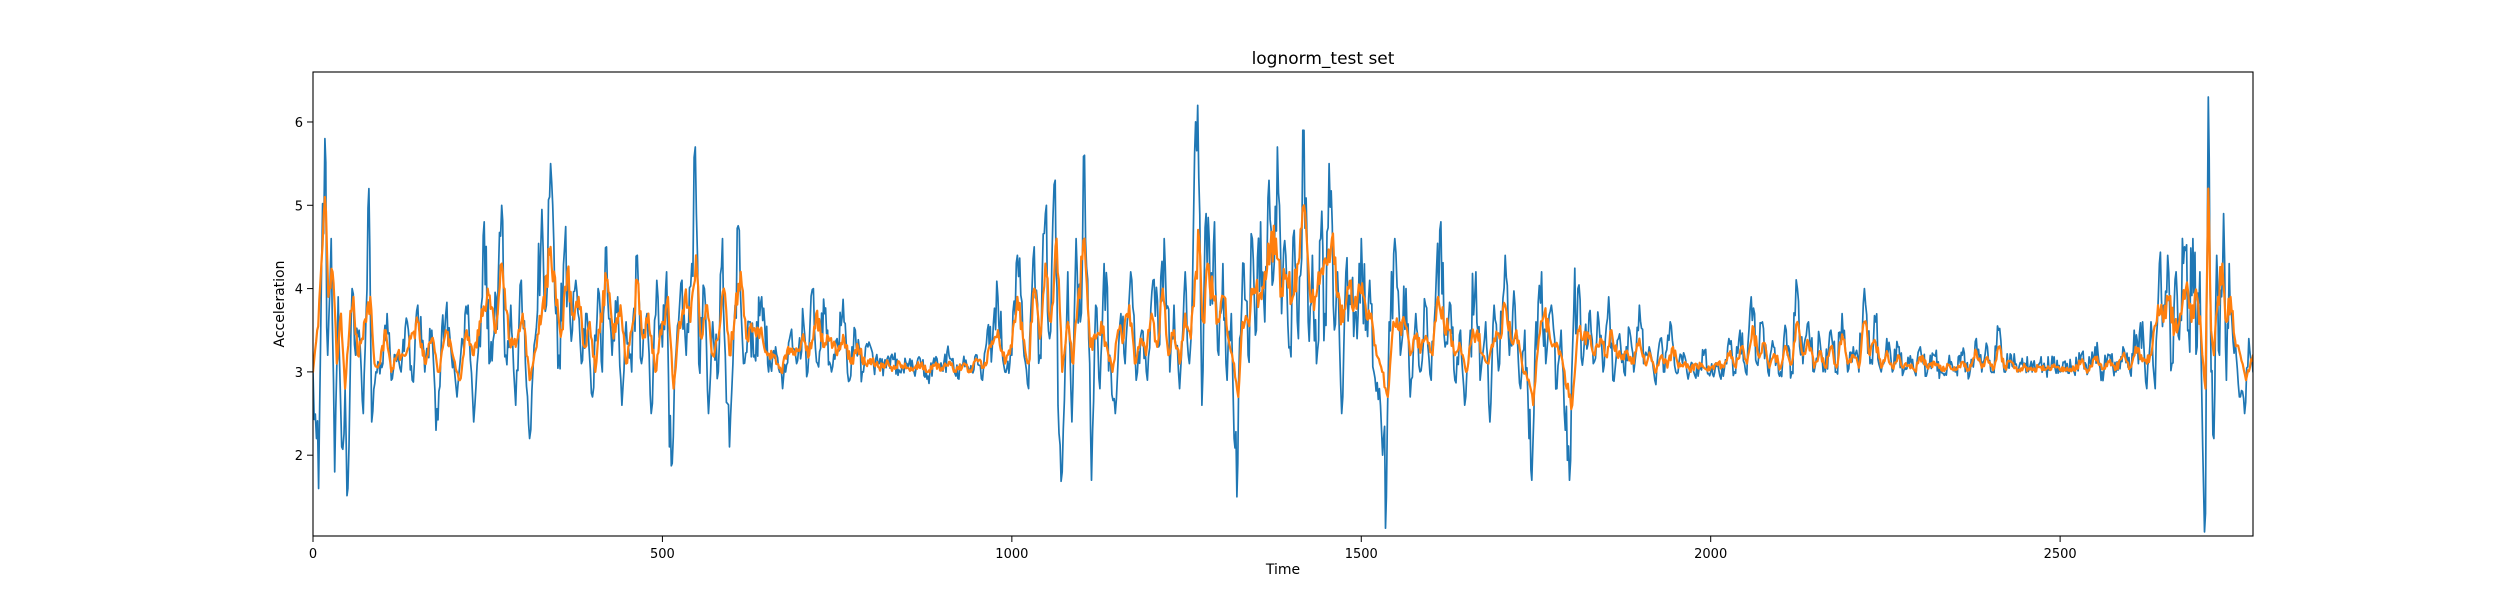  Describe the element at coordinates (1361, 554) in the screenshot. I see `x-tick-label: 1500` at that location.